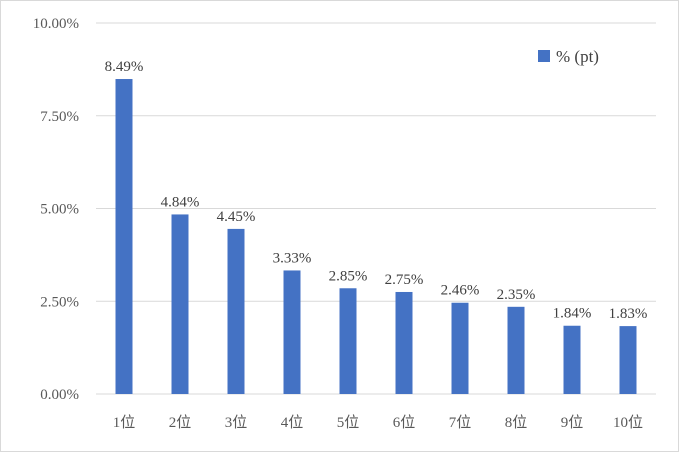  Describe the element at coordinates (59, 117) in the screenshot. I see `y-tick-label: 7.50%` at that location.